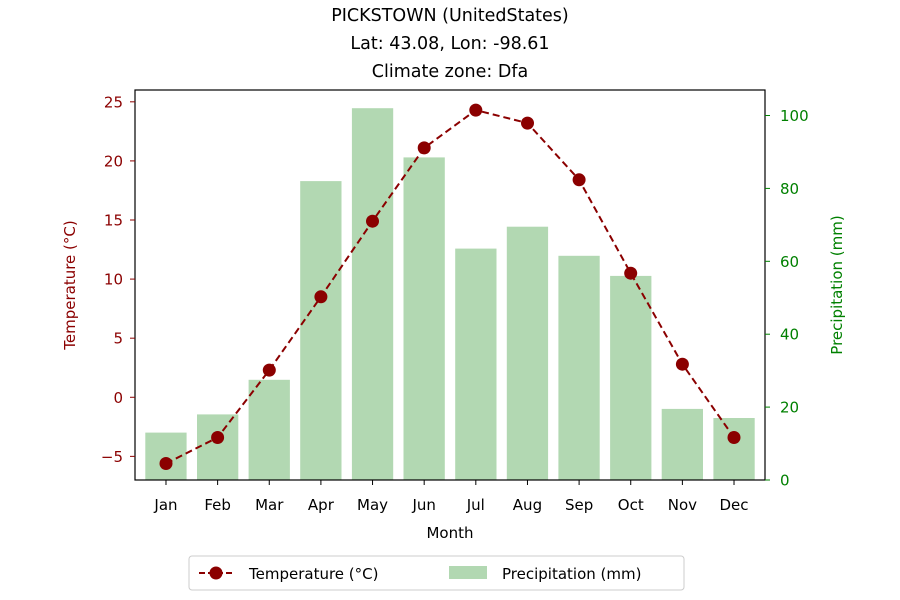 The image size is (900, 600). Describe the element at coordinates (372, 294) in the screenshot. I see `precipitation-bar-may` at that location.